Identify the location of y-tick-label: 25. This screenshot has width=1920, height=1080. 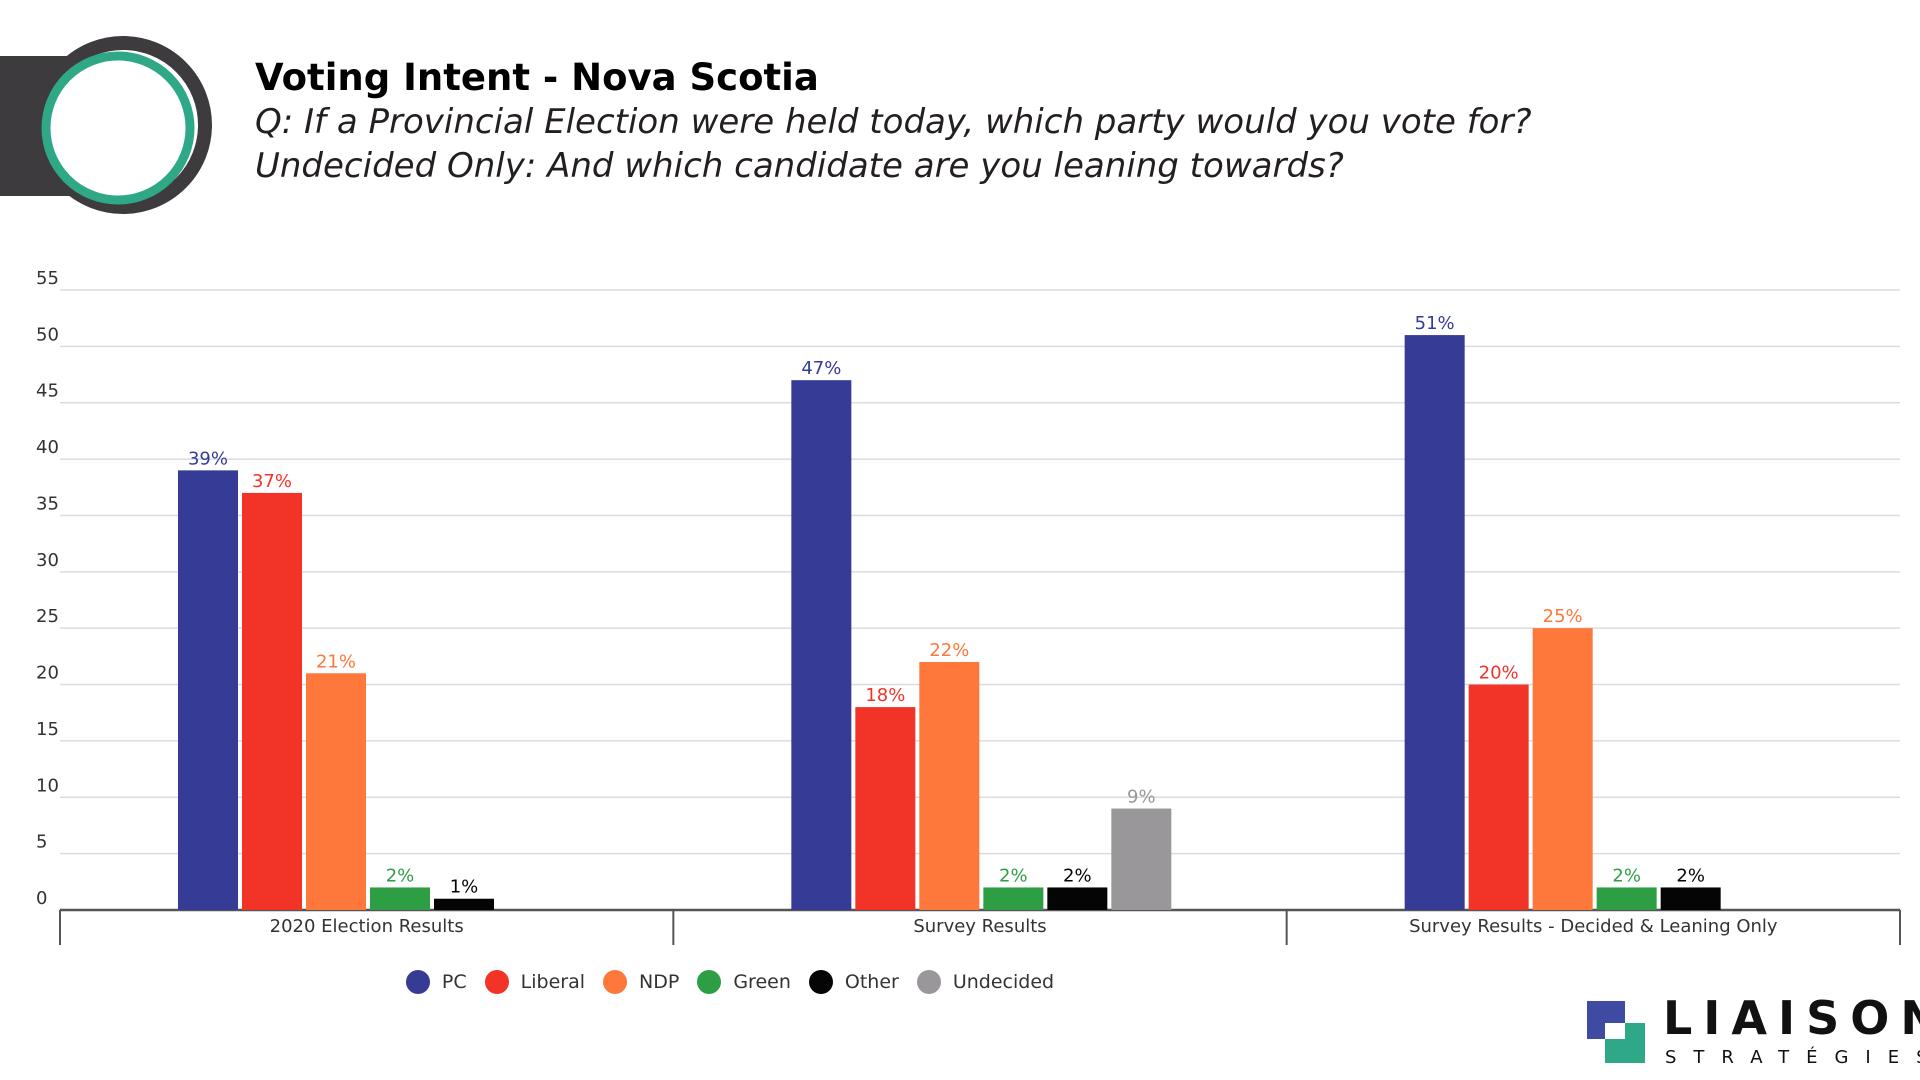
(47, 616).